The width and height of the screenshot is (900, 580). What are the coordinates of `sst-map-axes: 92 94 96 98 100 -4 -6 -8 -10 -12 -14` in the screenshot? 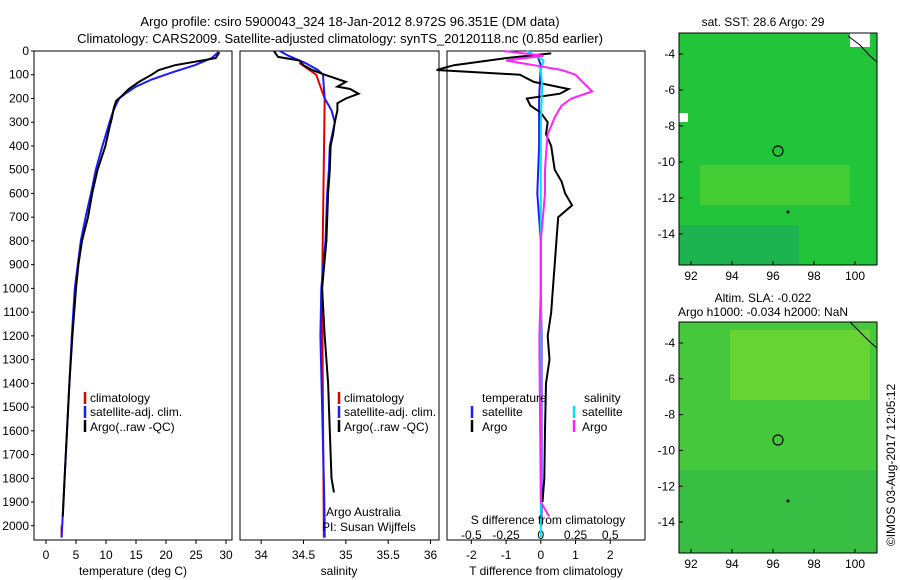 It's located at (762, 165).